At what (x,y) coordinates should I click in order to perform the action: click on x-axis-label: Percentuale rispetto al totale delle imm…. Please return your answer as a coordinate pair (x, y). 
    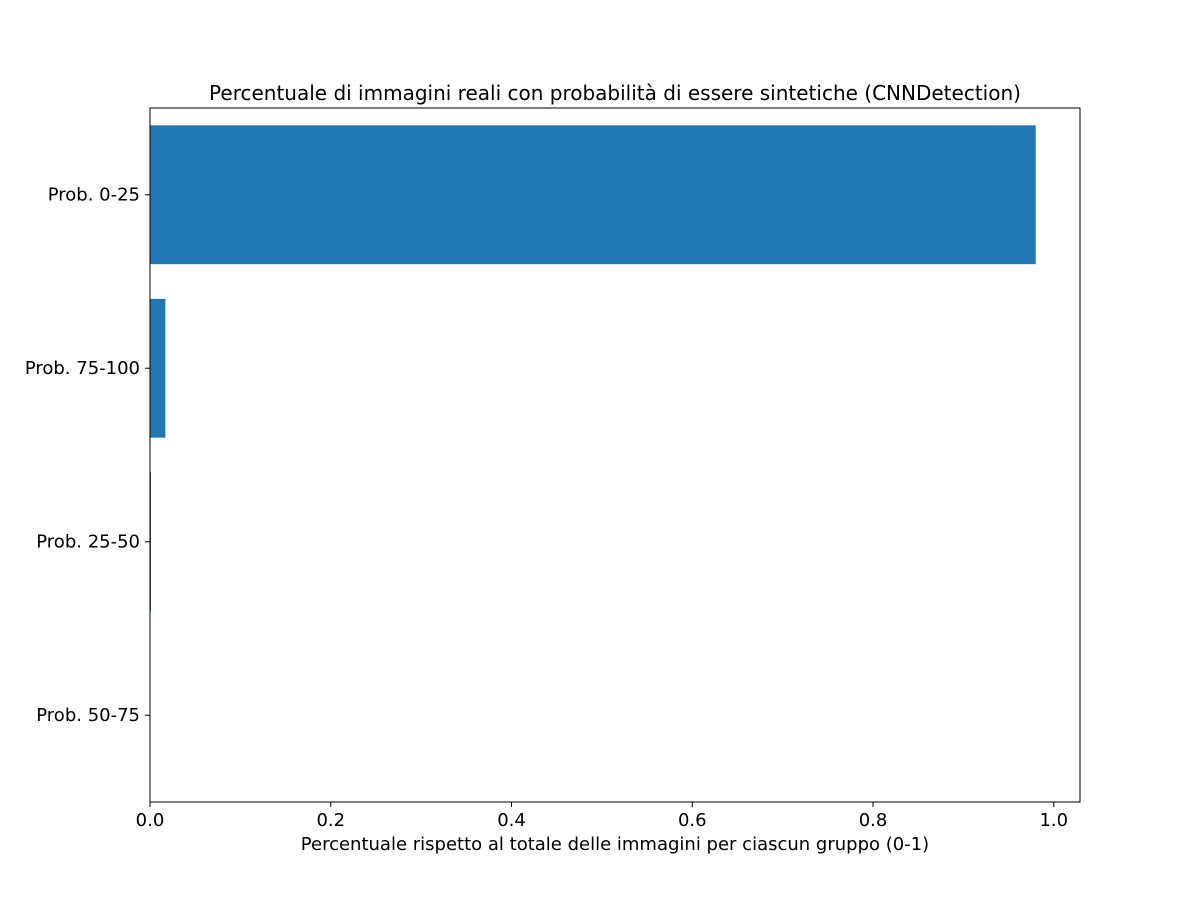
    Looking at the image, I should click on (615, 844).